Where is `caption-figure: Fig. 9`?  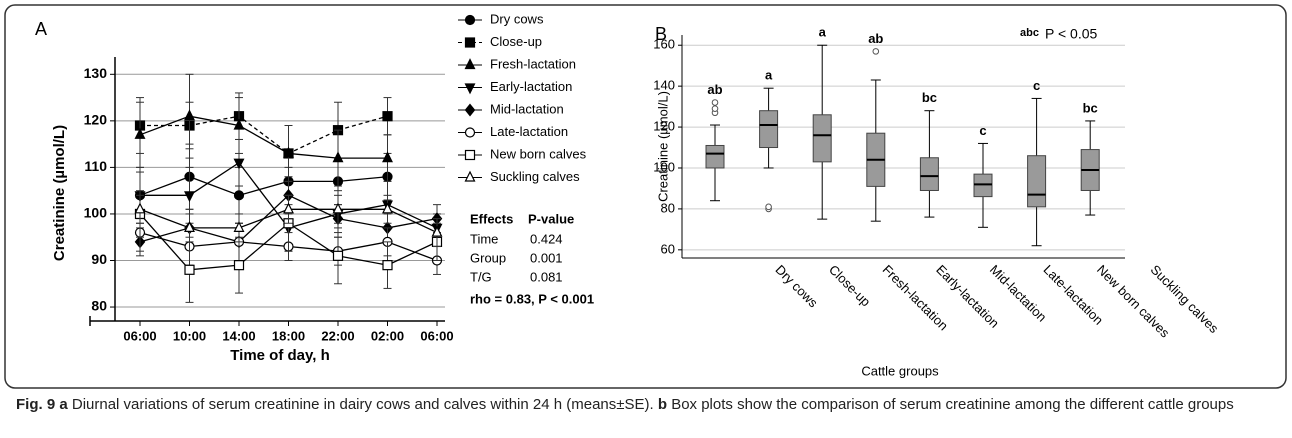
caption-figure: Fig. 9 is located at coordinates (36, 404).